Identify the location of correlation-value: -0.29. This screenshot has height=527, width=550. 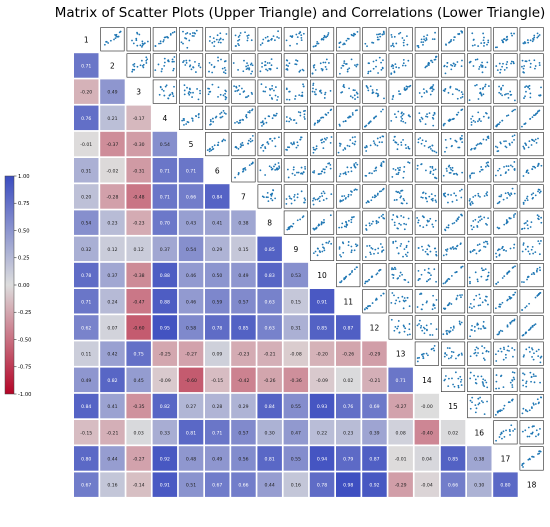
(401, 486).